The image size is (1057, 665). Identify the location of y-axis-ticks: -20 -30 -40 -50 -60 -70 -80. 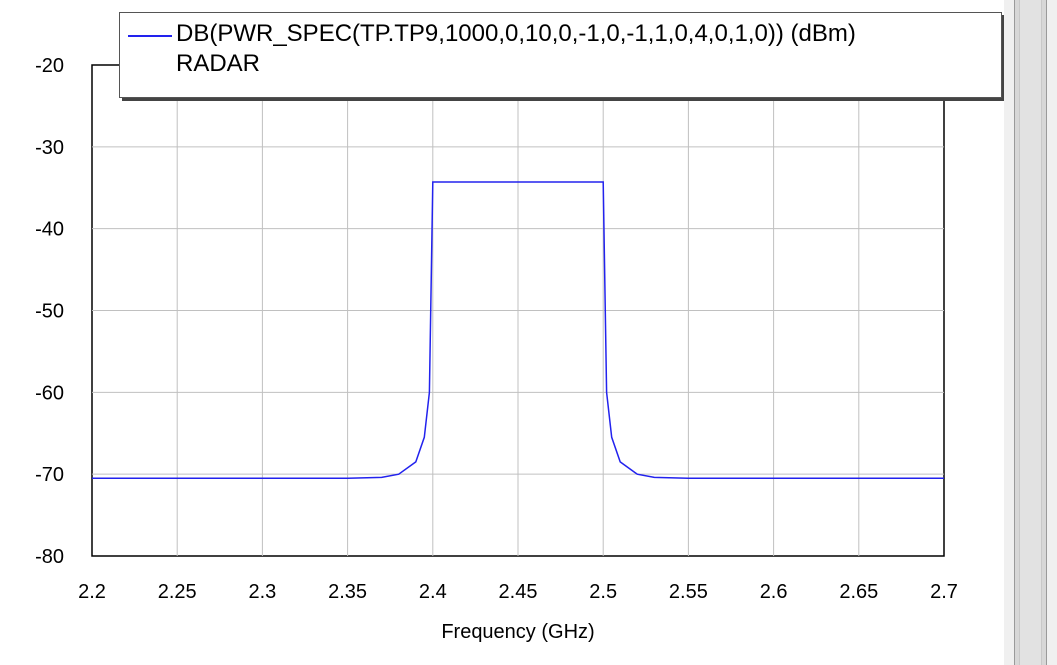
(49, 311).